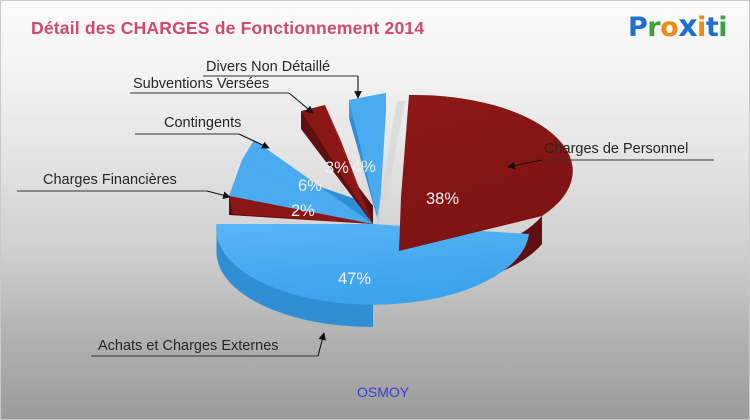 The width and height of the screenshot is (750, 420). Describe the element at coordinates (202, 132) in the screenshot. I see `callout-contingents: Contingents` at that location.